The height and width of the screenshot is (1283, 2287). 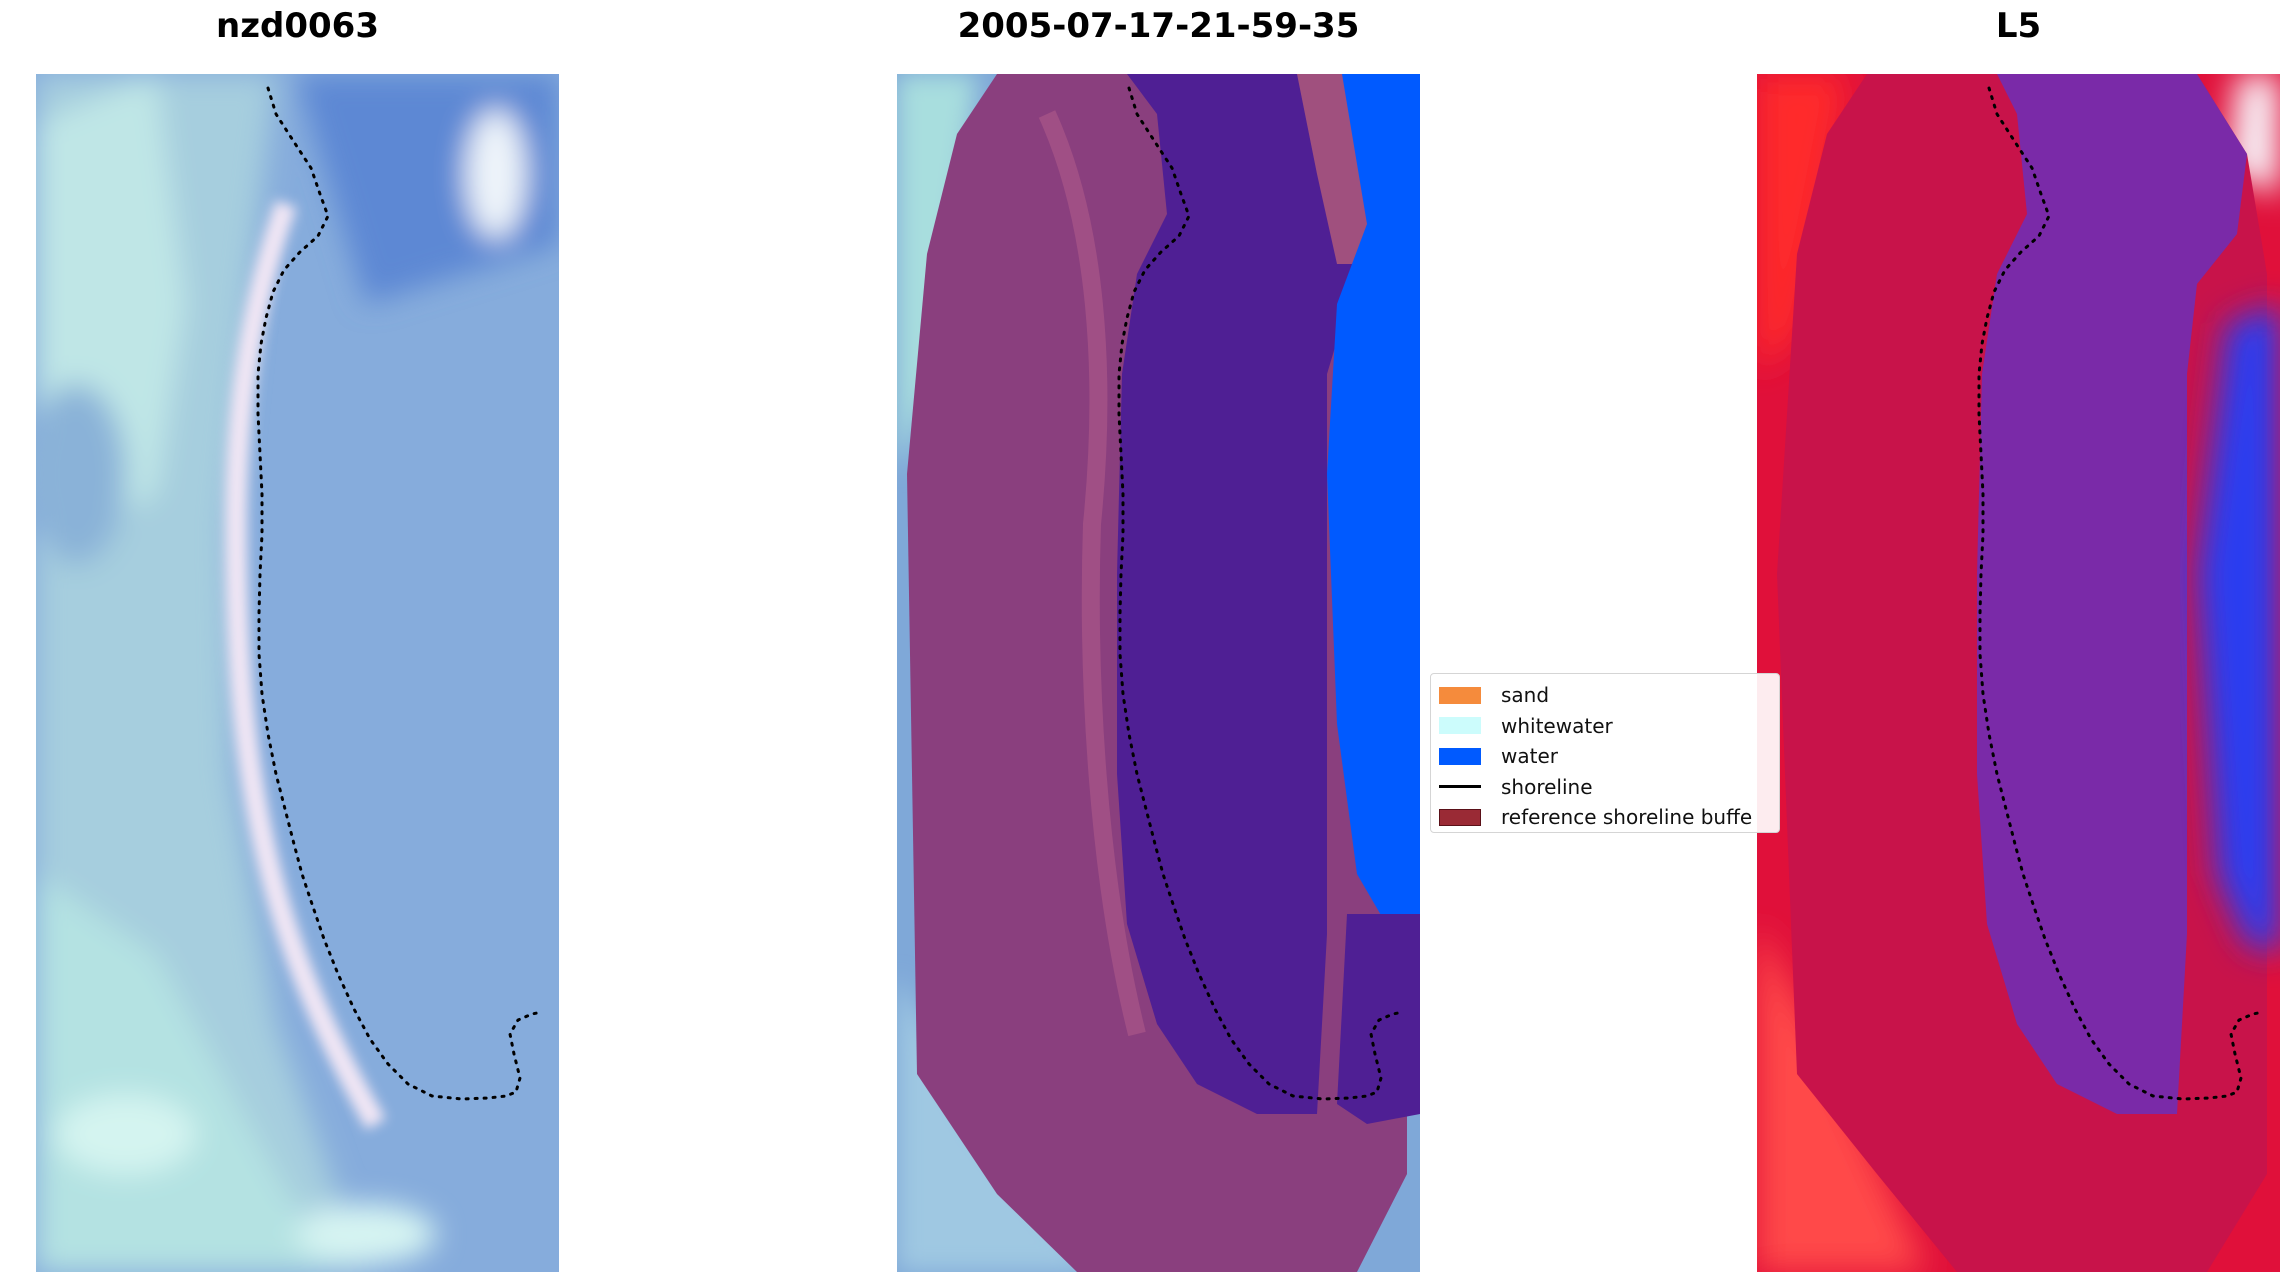 I want to click on legend-label-sand: sand, so click(x=1525, y=695).